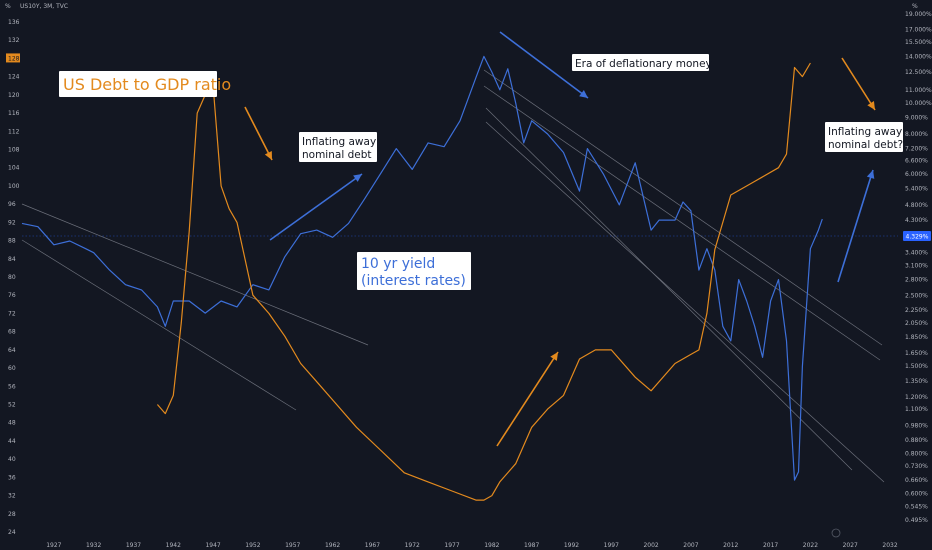 Image resolution: width=932 pixels, height=550 pixels. What do you see at coordinates (12, 259) in the screenshot?
I see `left-tick-label: 84` at bounding box center [12, 259].